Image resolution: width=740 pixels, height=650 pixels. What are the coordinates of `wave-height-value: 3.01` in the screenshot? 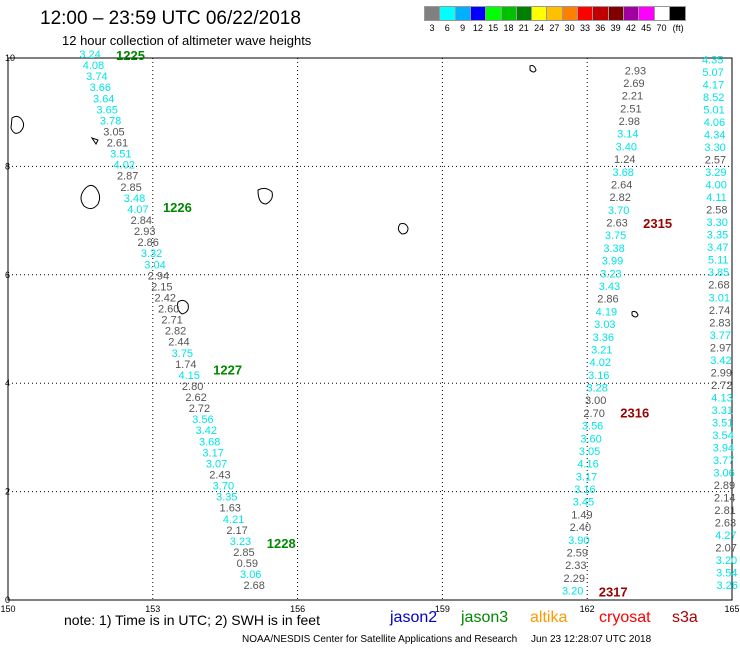 It's located at (719, 298).